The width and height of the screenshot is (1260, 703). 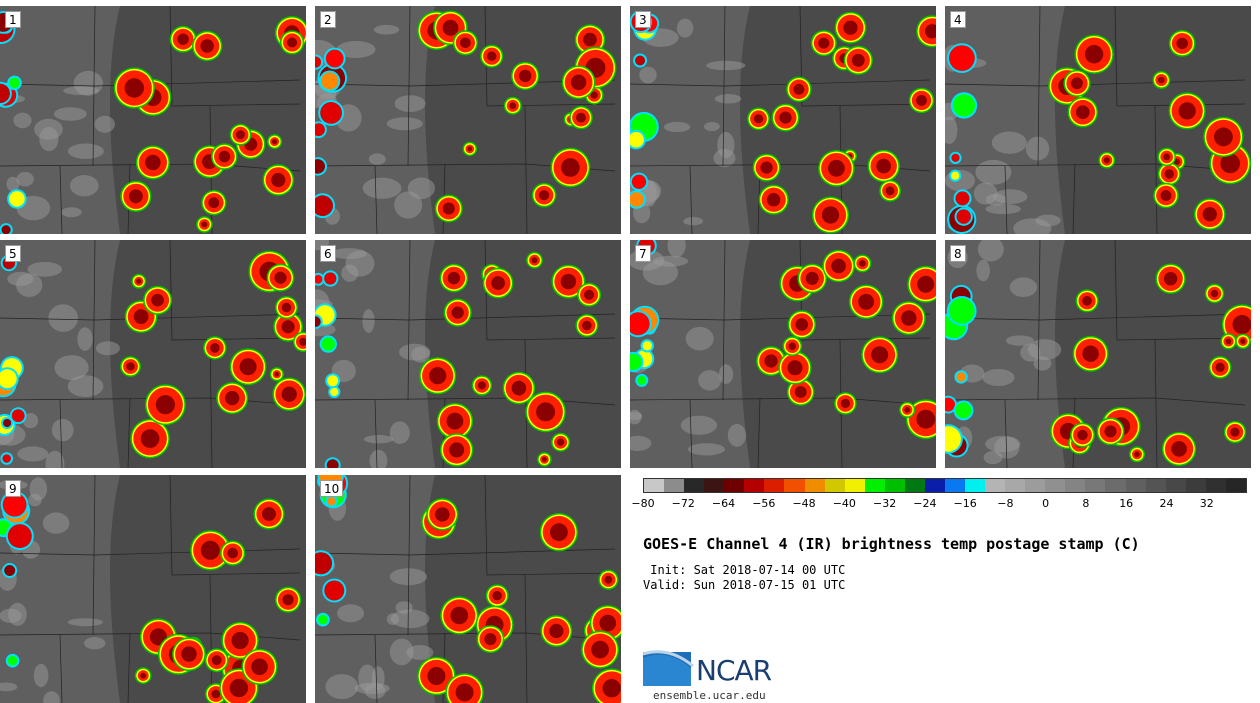 What do you see at coordinates (744, 570) in the screenshot?
I see `init-time: Init: Sat 2018-07-14 00 UTC` at bounding box center [744, 570].